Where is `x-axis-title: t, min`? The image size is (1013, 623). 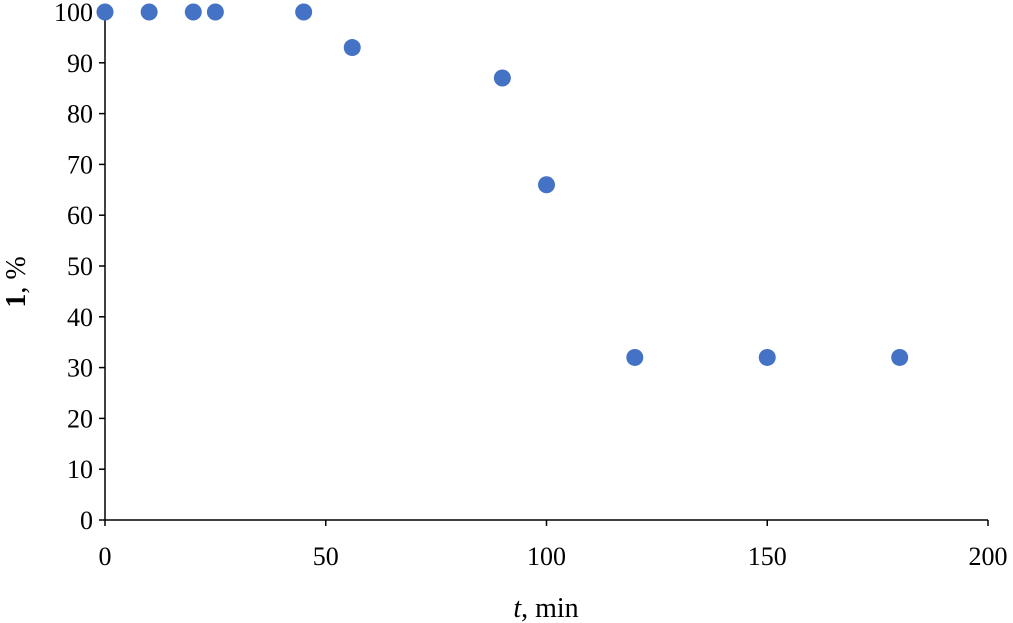 x-axis-title: t, min is located at coordinates (545, 608).